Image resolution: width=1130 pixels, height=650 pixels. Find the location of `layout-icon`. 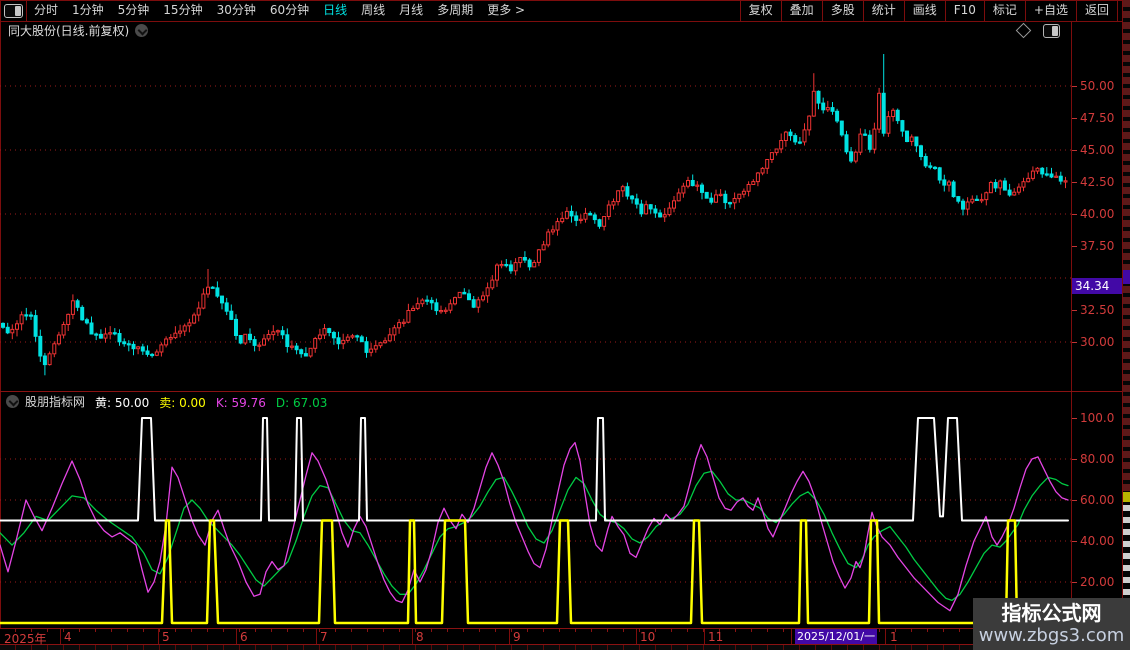

layout-icon is located at coordinates (13, 10).